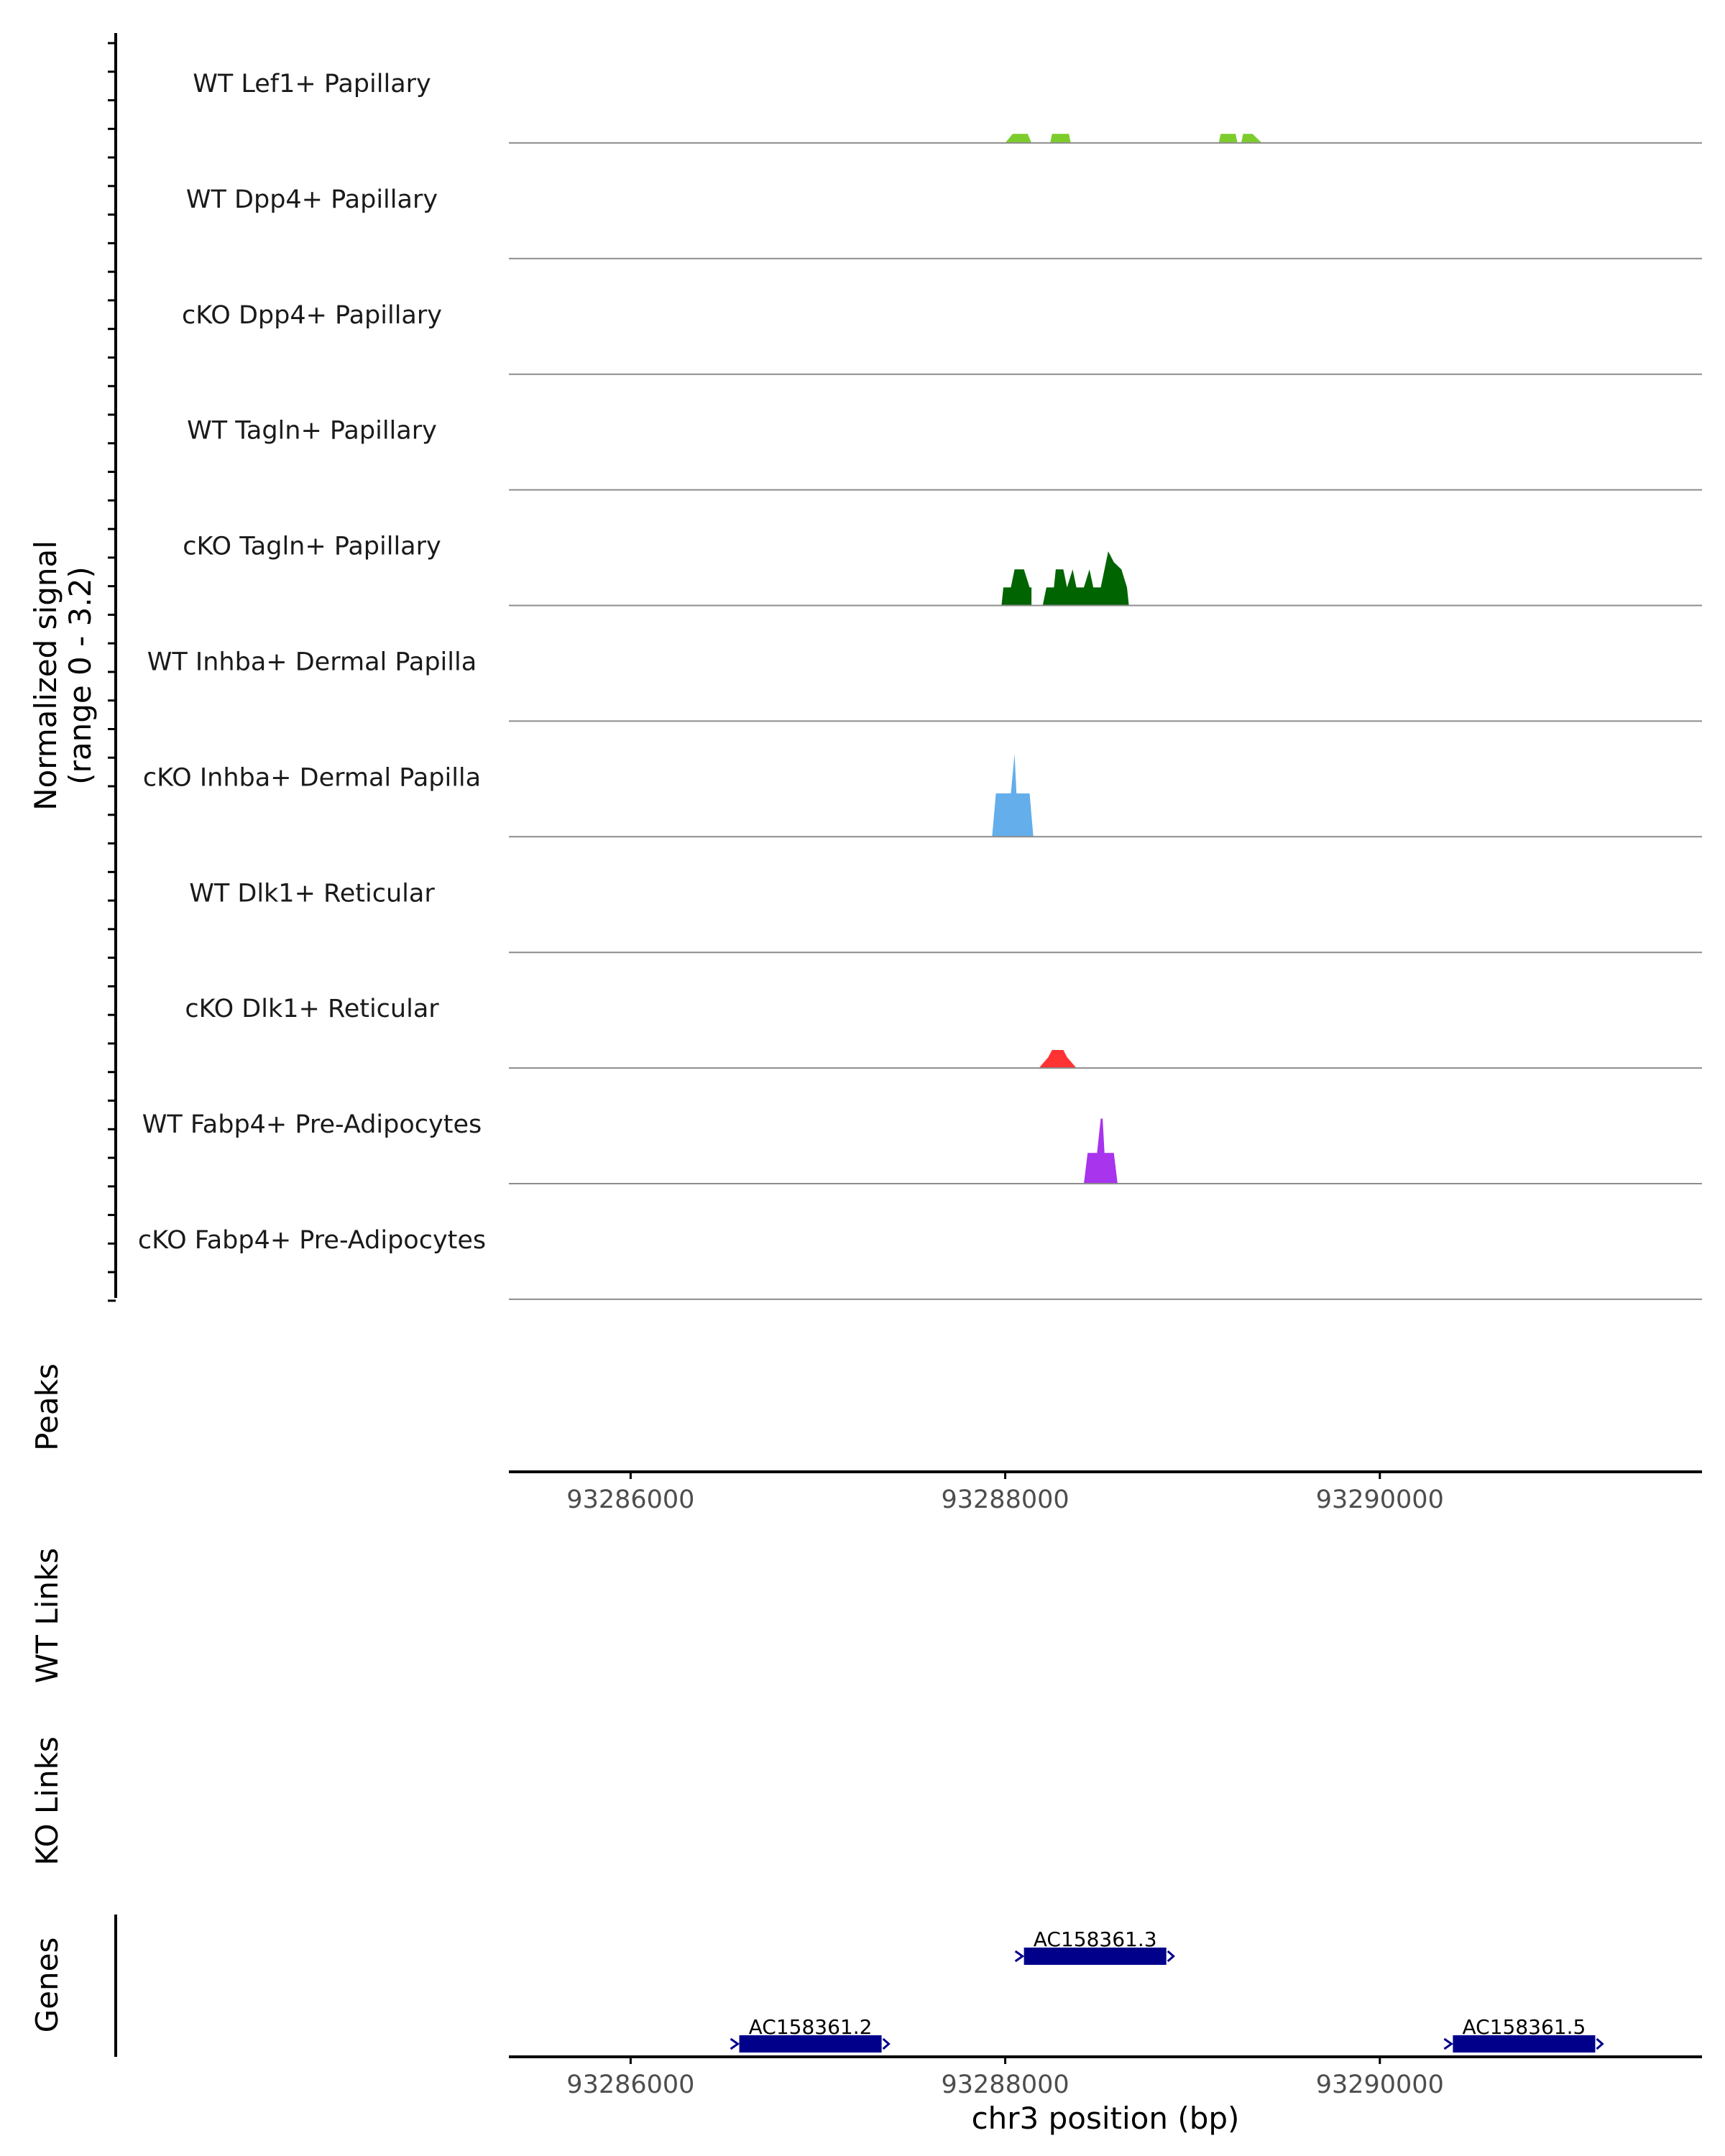 This screenshot has height=2156, width=1725. What do you see at coordinates (944, 222) in the screenshot?
I see `track: WT Dpp4+ Papillary` at bounding box center [944, 222].